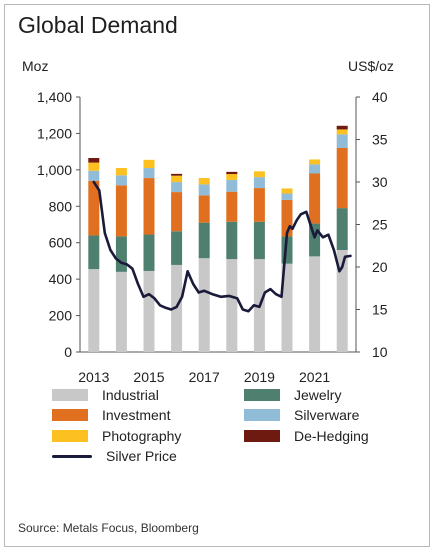  Describe the element at coordinates (121, 311) in the screenshot. I see `bar-segment-industrial-2014` at that location.